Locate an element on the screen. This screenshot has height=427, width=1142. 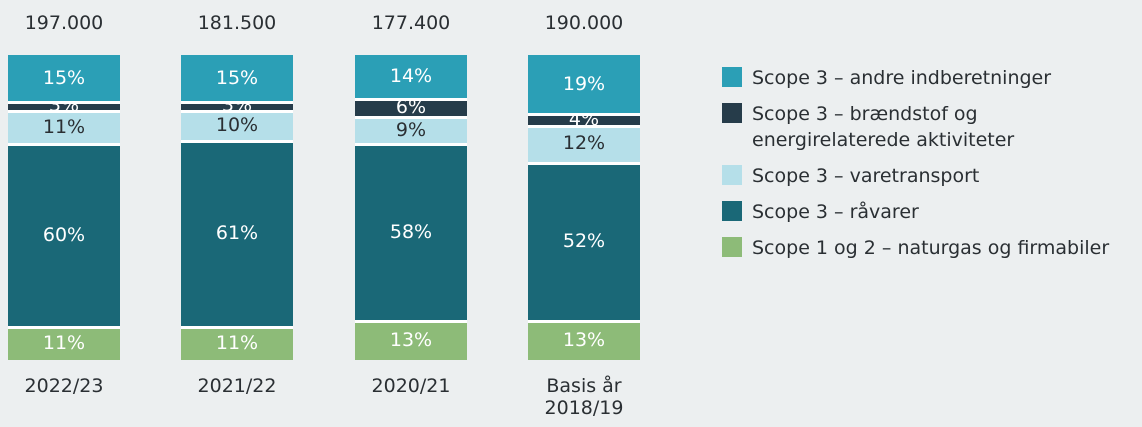
value-label: 14% is located at coordinates (411, 76).